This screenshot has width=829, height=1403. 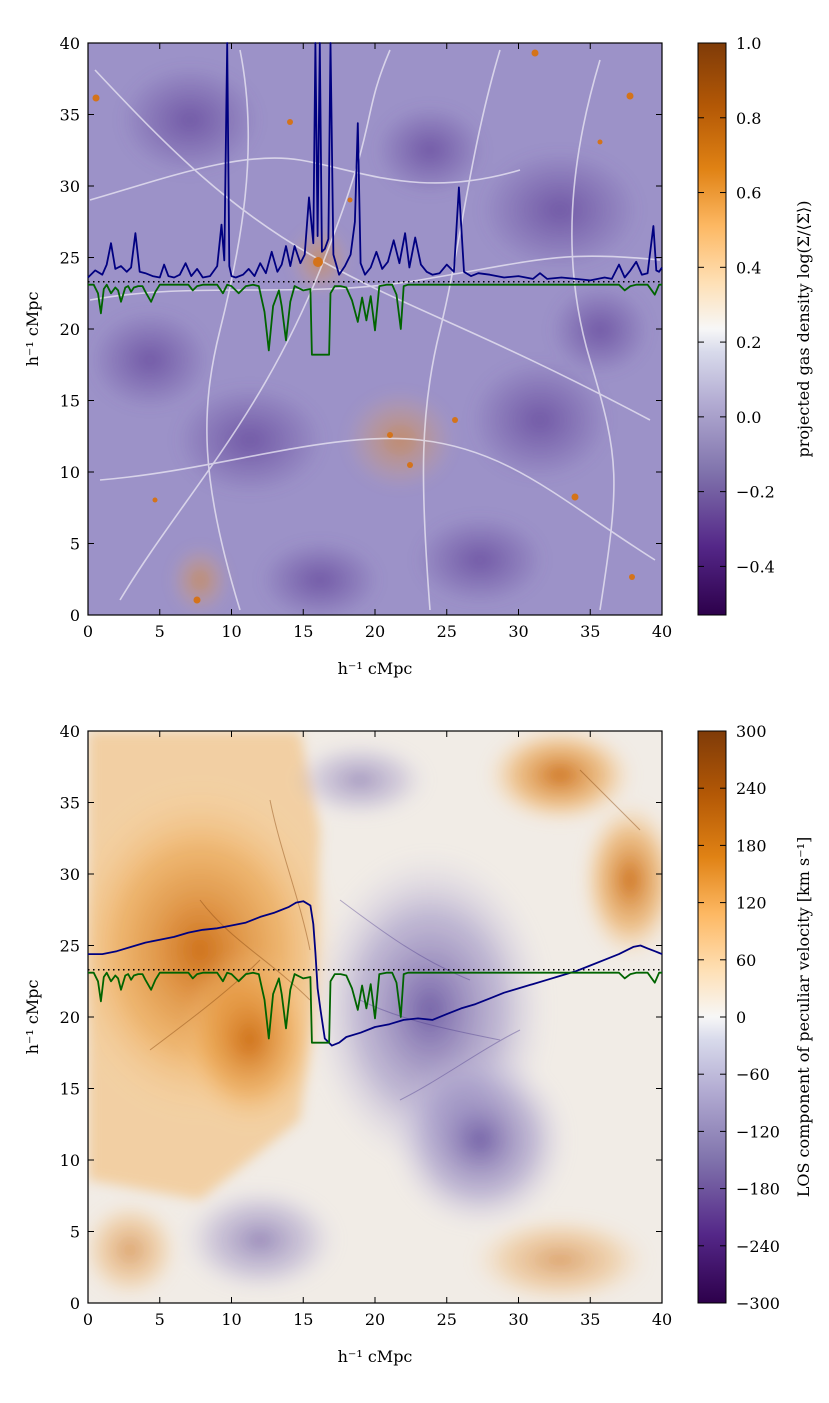 I want to click on density-x-tick-label: 0, so click(x=88, y=631).